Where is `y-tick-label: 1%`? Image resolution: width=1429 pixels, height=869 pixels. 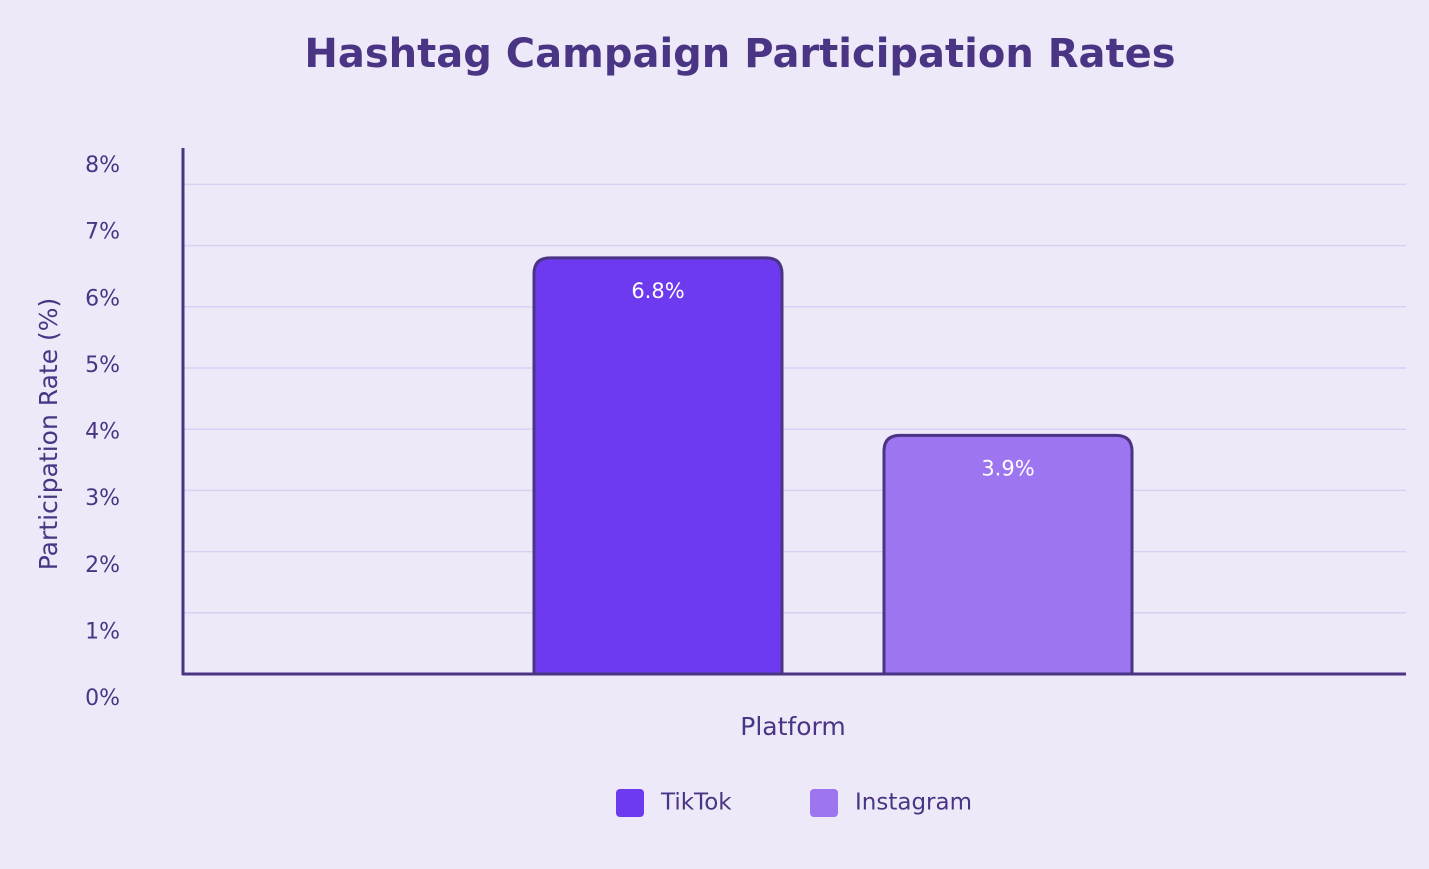 y-tick-label: 1% is located at coordinates (102, 631).